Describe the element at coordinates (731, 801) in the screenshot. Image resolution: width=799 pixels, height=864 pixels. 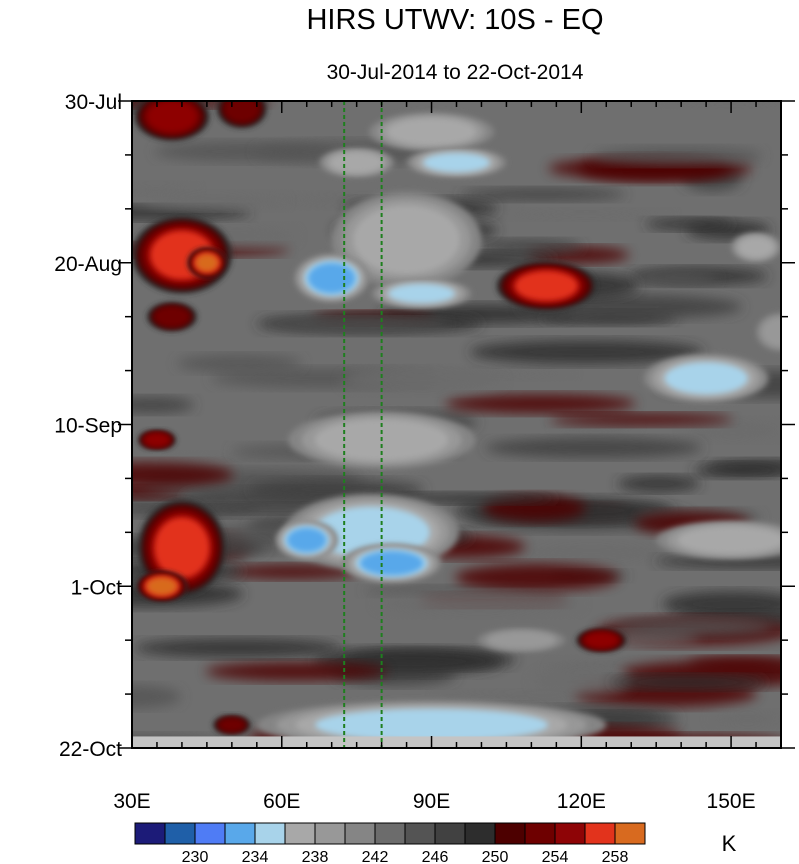
I see `x-tick-label: 150E` at that location.